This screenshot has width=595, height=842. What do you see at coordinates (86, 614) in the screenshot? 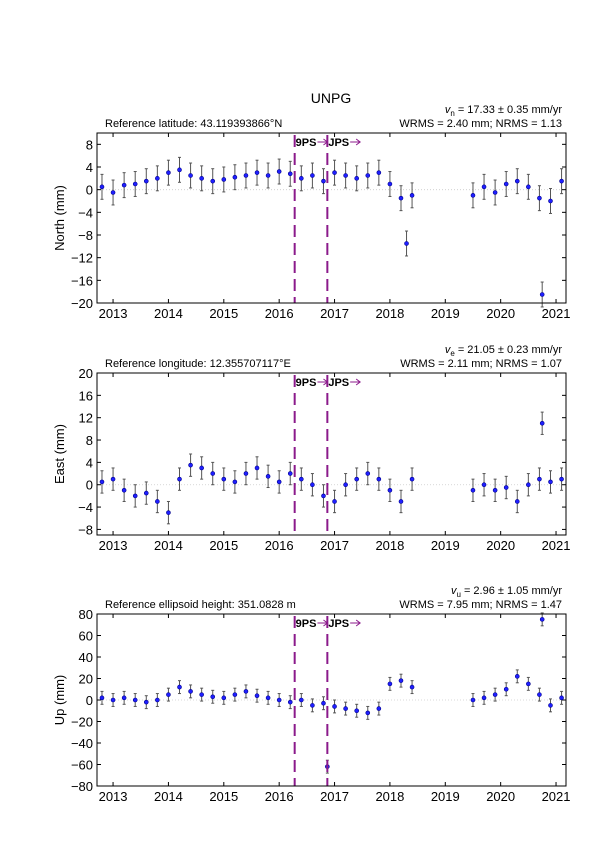
I see `y-tick-label: 80` at bounding box center [86, 614].